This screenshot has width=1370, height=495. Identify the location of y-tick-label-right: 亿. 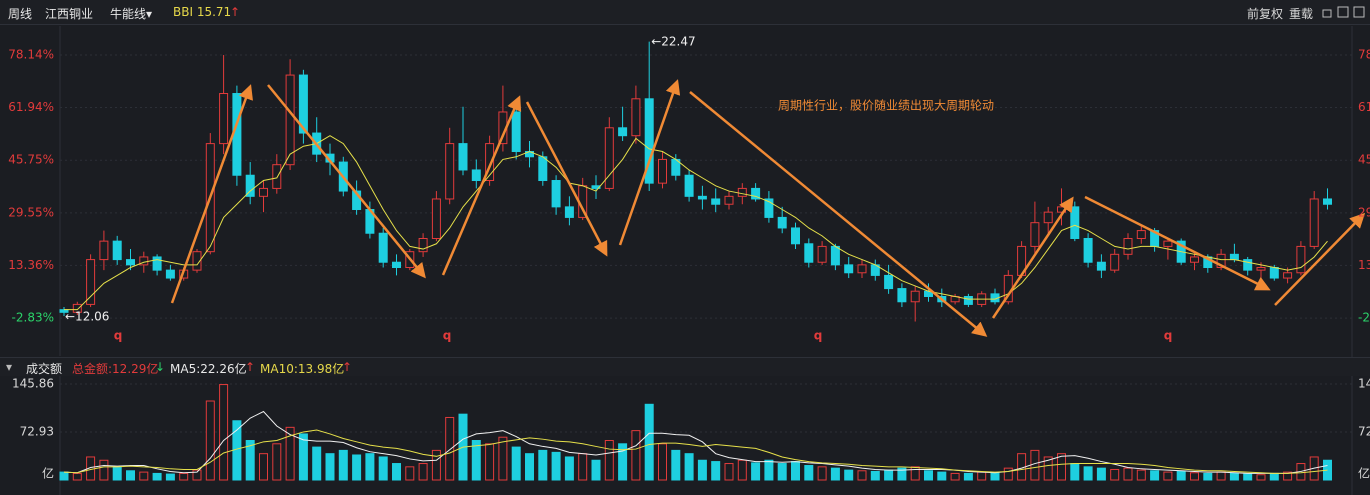
(1364, 473).